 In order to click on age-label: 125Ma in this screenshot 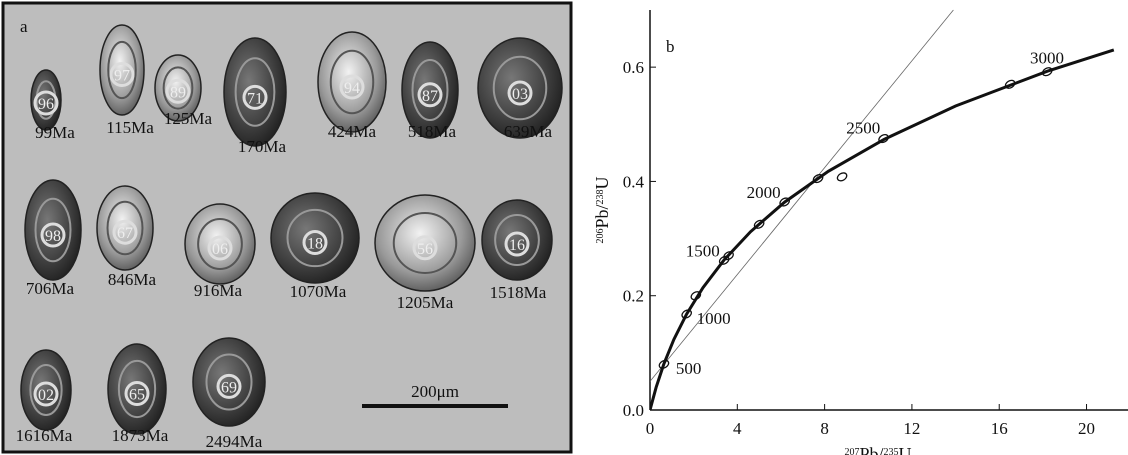, I will do `click(188, 118)`.